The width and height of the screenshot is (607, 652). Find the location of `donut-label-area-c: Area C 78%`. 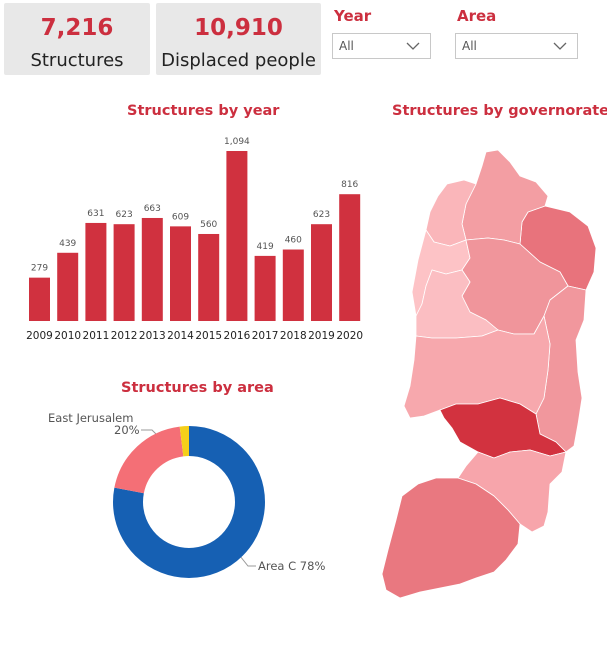

donut-label-area-c: Area C 78% is located at coordinates (291, 566).